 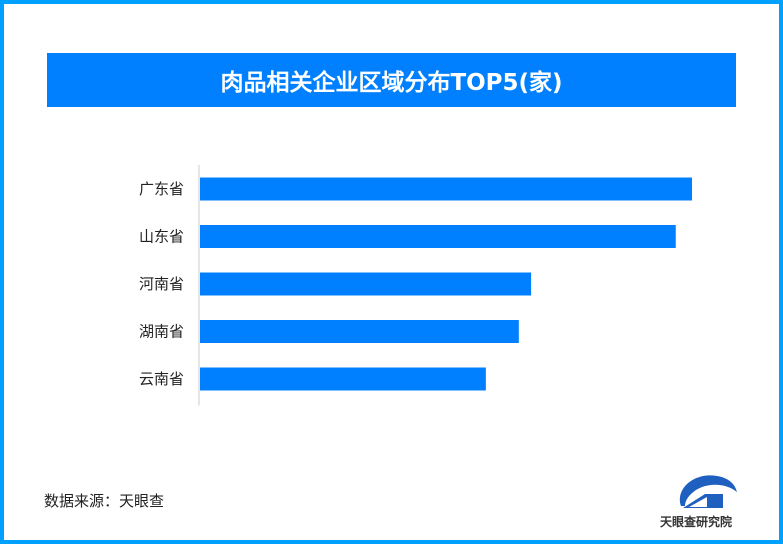 What do you see at coordinates (161, 379) in the screenshot?
I see `category-label: 云南省` at bounding box center [161, 379].